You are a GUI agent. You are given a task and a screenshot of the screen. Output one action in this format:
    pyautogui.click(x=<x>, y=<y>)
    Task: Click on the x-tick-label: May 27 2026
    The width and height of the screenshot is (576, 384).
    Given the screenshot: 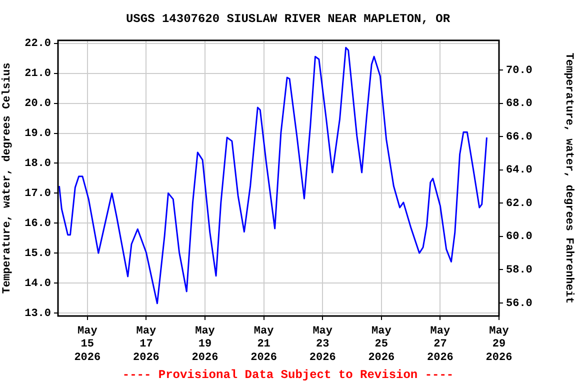 What is the action you would take?
    pyautogui.click(x=440, y=344)
    